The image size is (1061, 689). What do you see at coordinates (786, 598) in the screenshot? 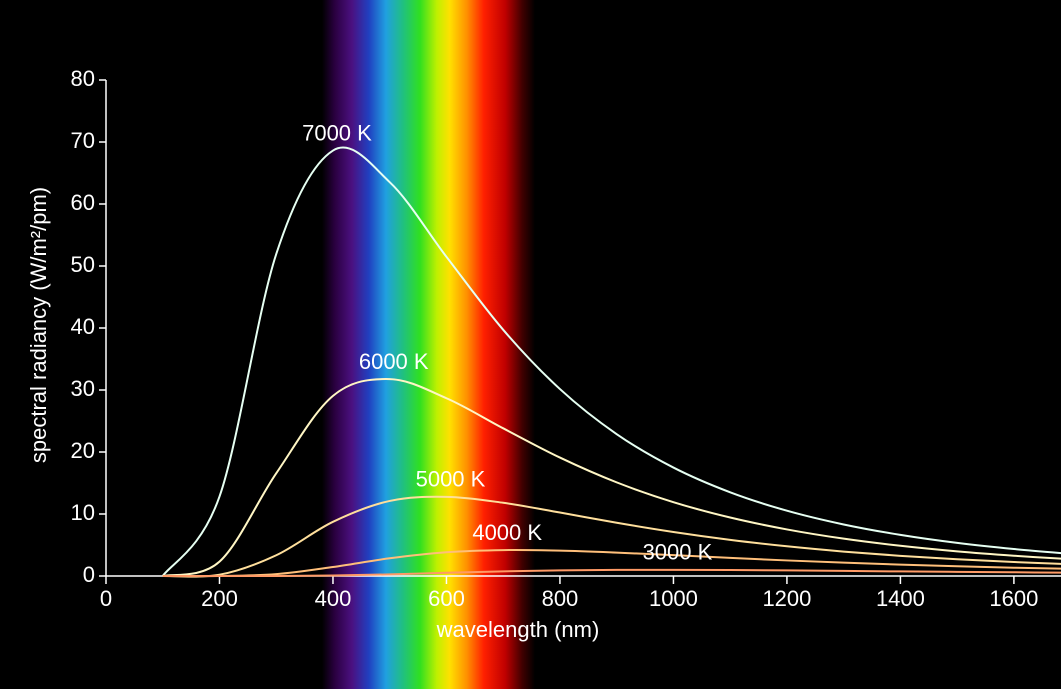
I see `x-tick-label: 1200` at bounding box center [786, 598].